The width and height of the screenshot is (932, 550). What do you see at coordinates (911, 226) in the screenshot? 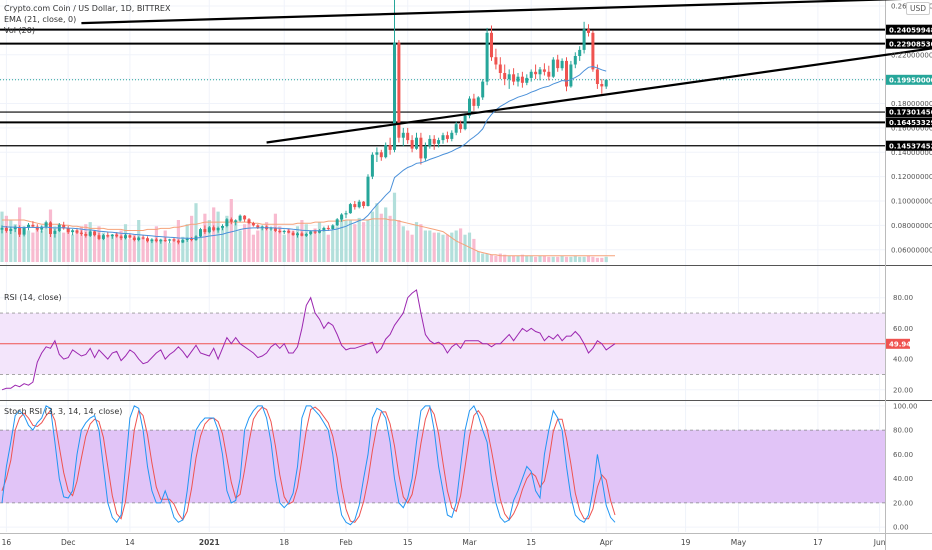
I see `price-tick-label: 0.08000000` at bounding box center [911, 226].